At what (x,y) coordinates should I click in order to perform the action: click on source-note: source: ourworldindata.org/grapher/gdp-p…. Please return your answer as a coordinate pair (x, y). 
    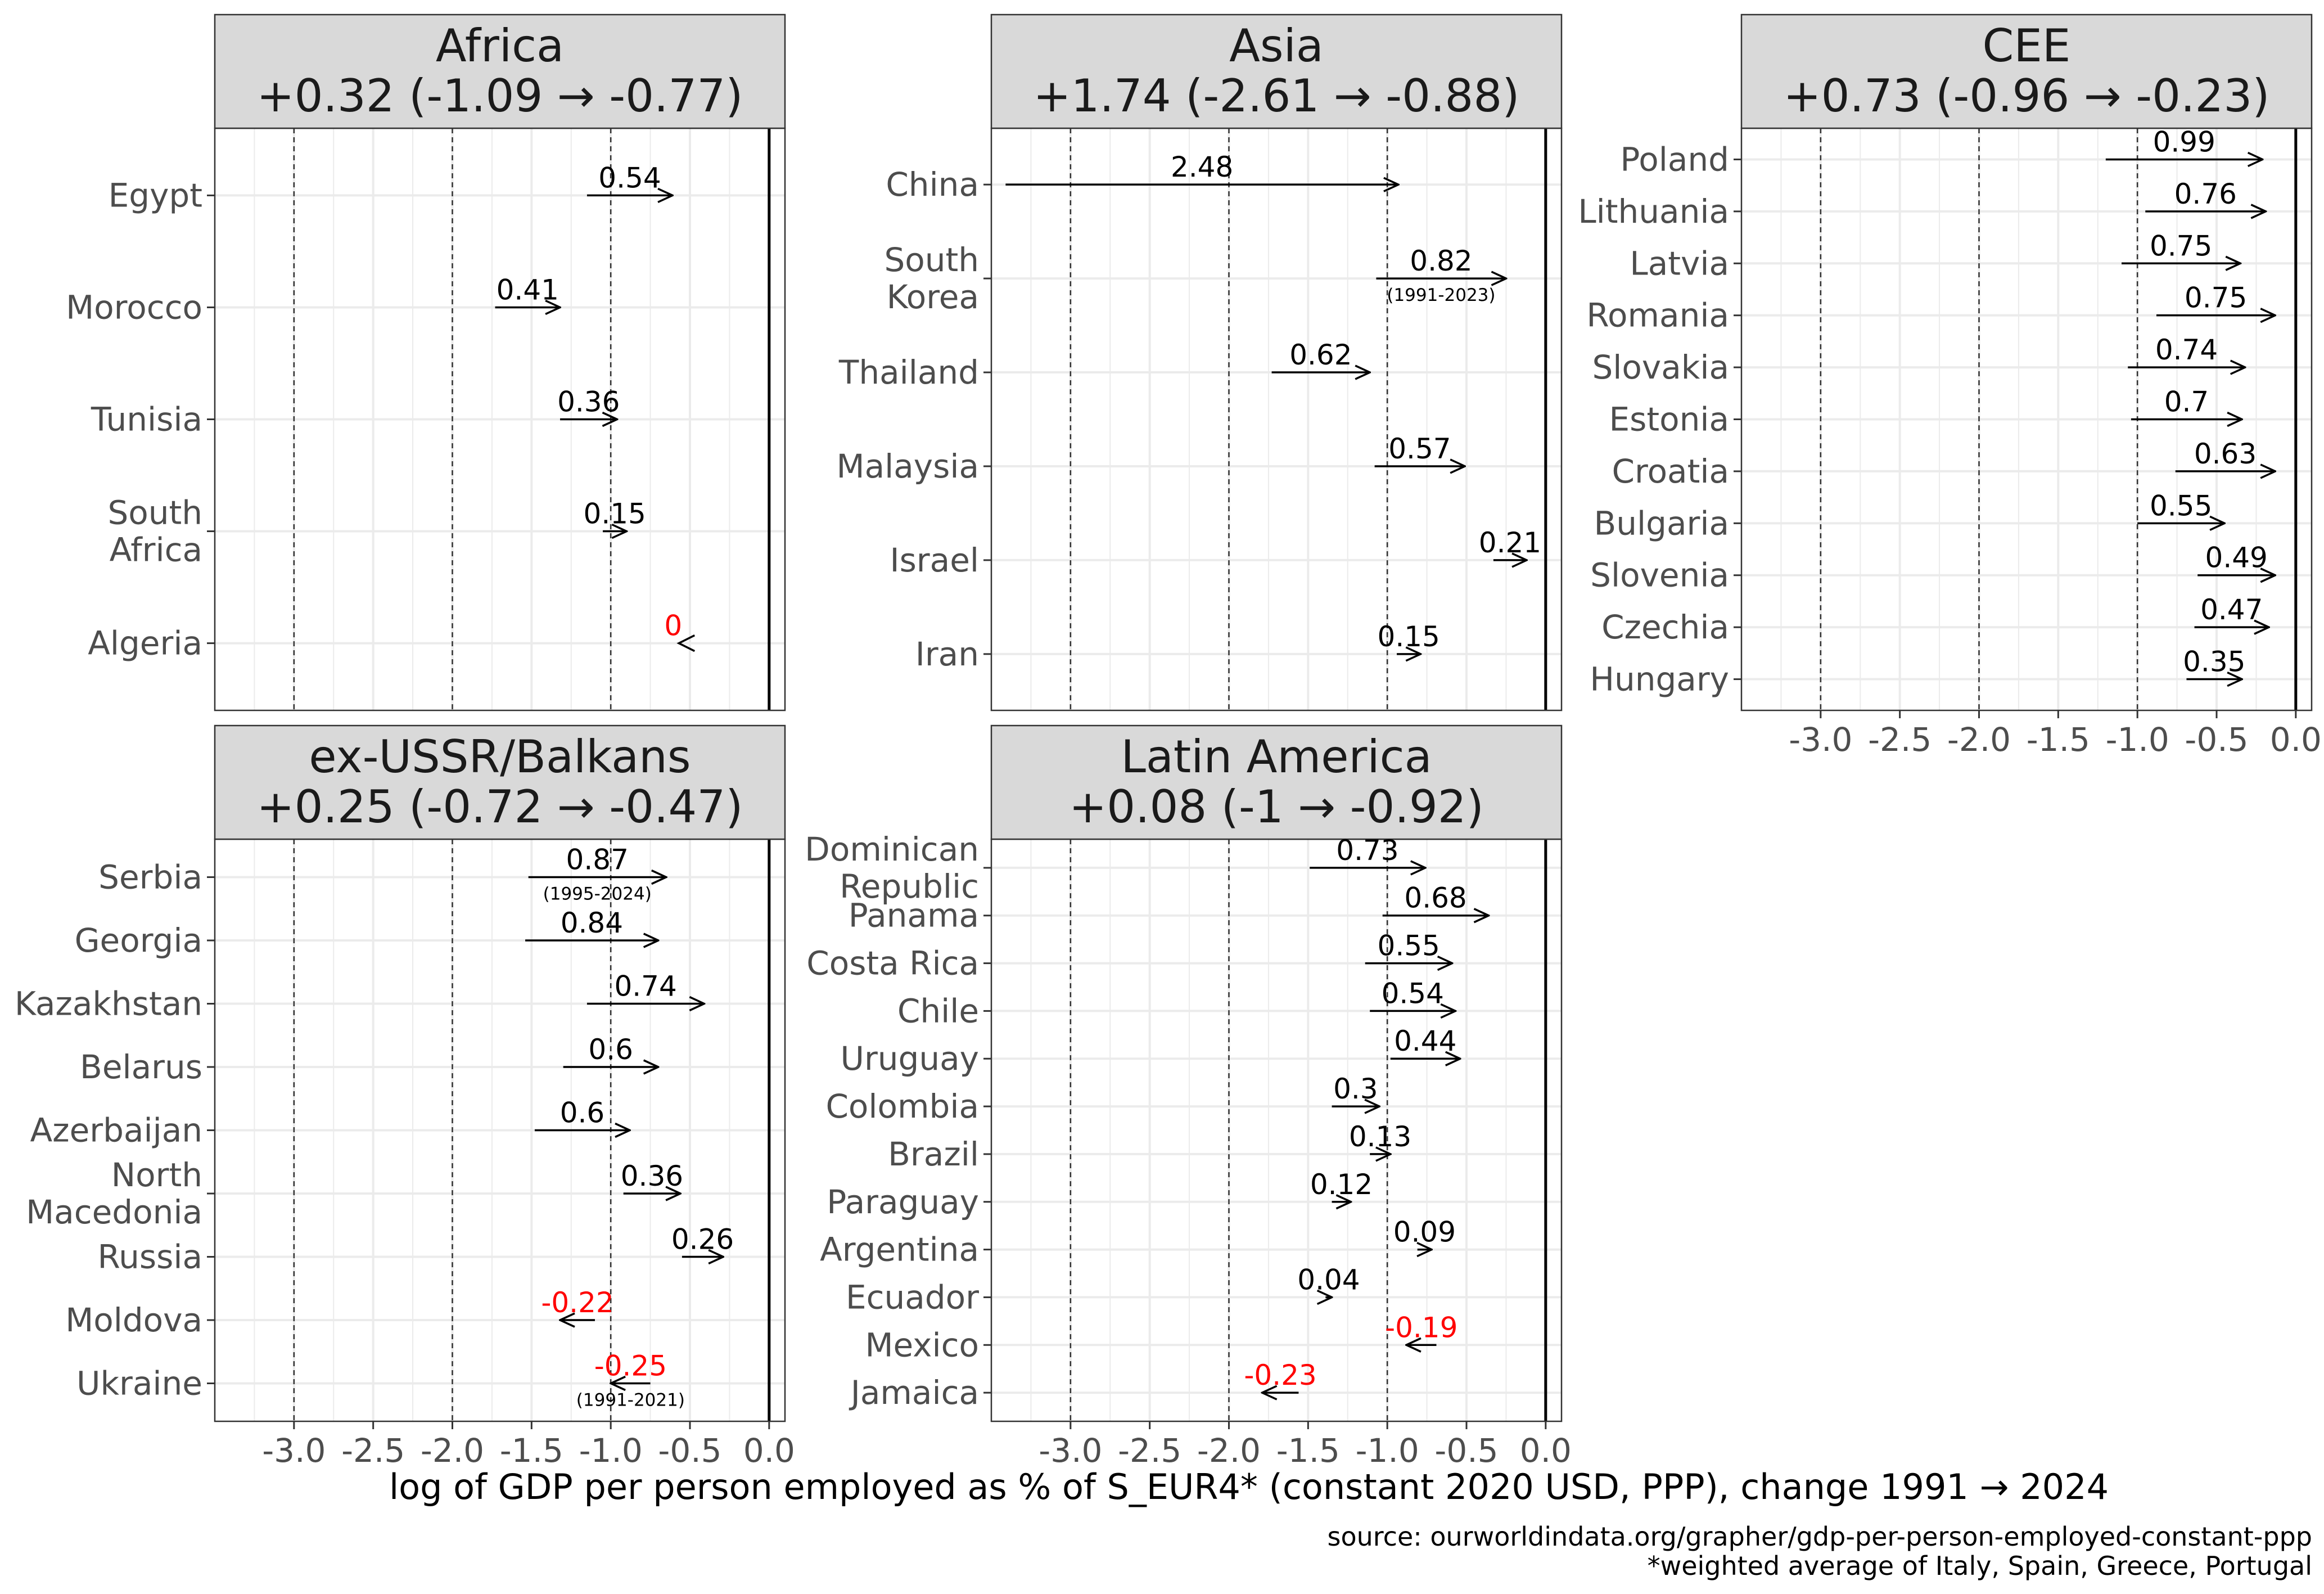
    Looking at the image, I should click on (1820, 1536).